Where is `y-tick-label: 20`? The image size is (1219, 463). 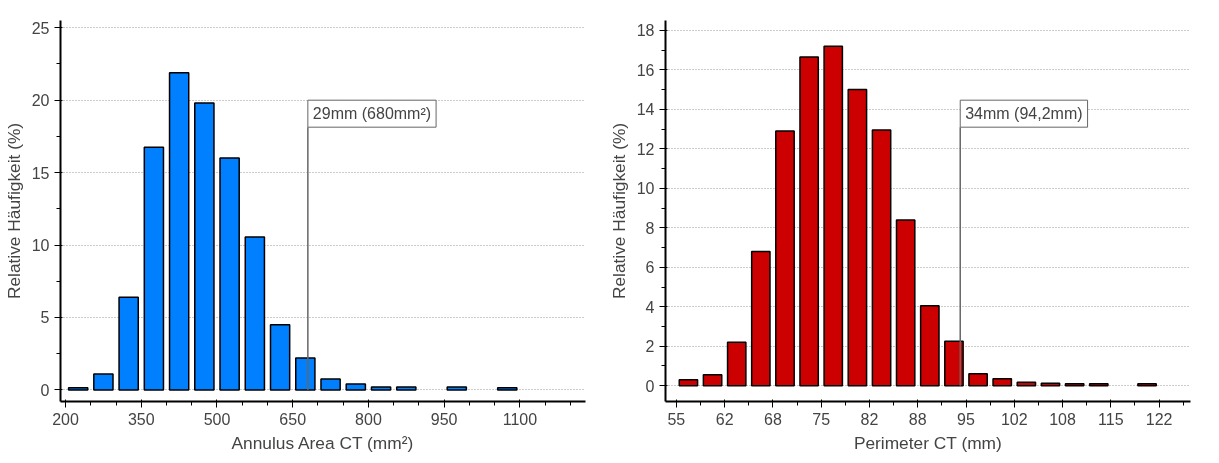 y-tick-label: 20 is located at coordinates (40, 101).